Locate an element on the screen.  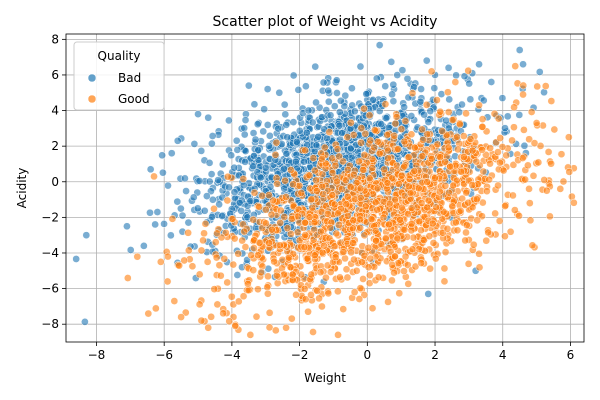
legend-box is located at coordinates (119, 76).